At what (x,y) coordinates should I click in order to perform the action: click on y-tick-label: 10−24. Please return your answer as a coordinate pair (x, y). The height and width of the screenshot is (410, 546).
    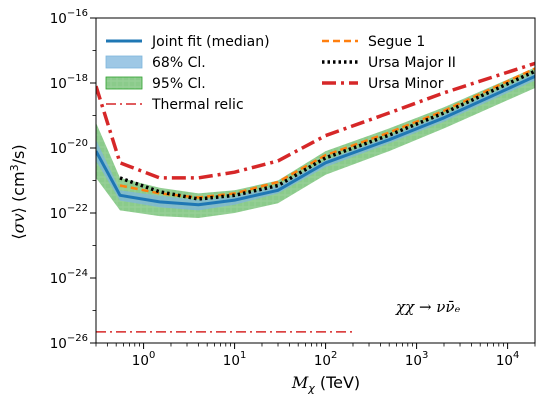
    Looking at the image, I should click on (69, 277).